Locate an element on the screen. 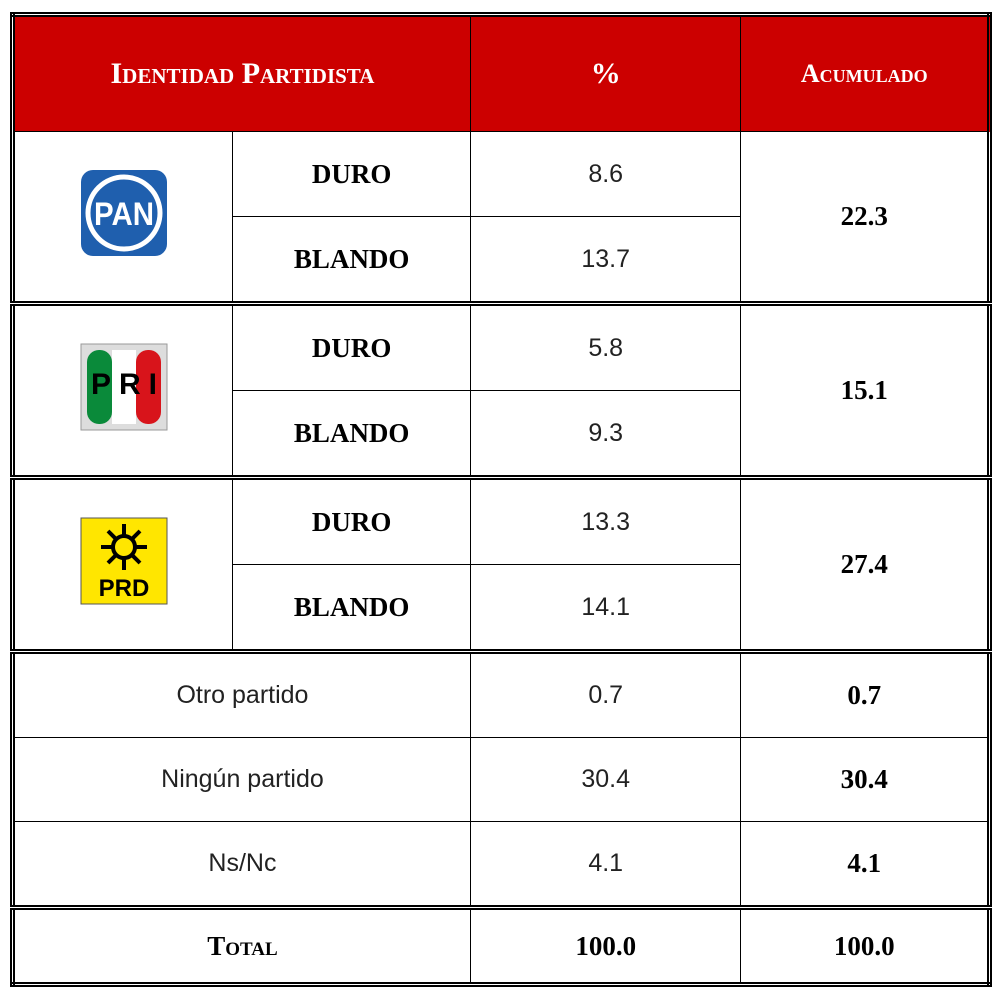 This screenshot has width=998, height=987. row: Otro partido 0.7 0.7 is located at coordinates (501, 693).